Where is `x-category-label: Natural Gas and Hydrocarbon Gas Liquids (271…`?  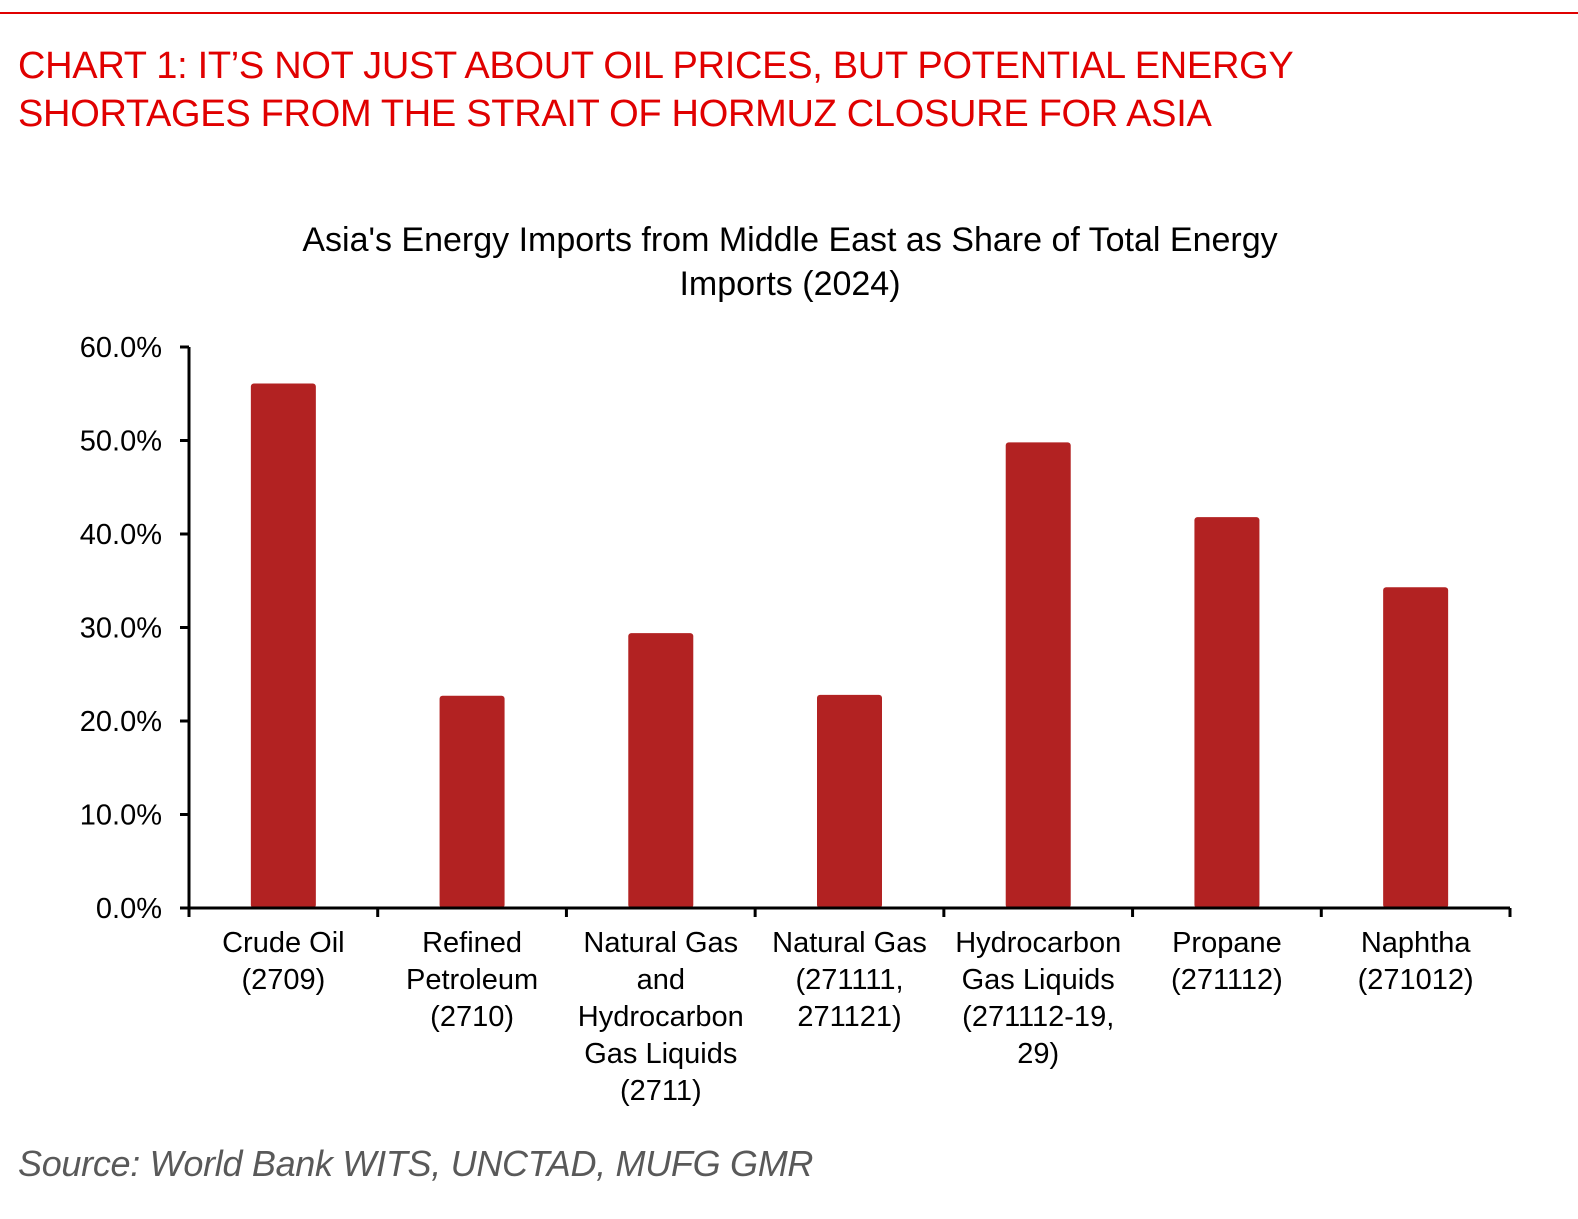
x-category-label: Natural Gas and Hydrocarbon Gas Liquids (271… is located at coordinates (661, 1017).